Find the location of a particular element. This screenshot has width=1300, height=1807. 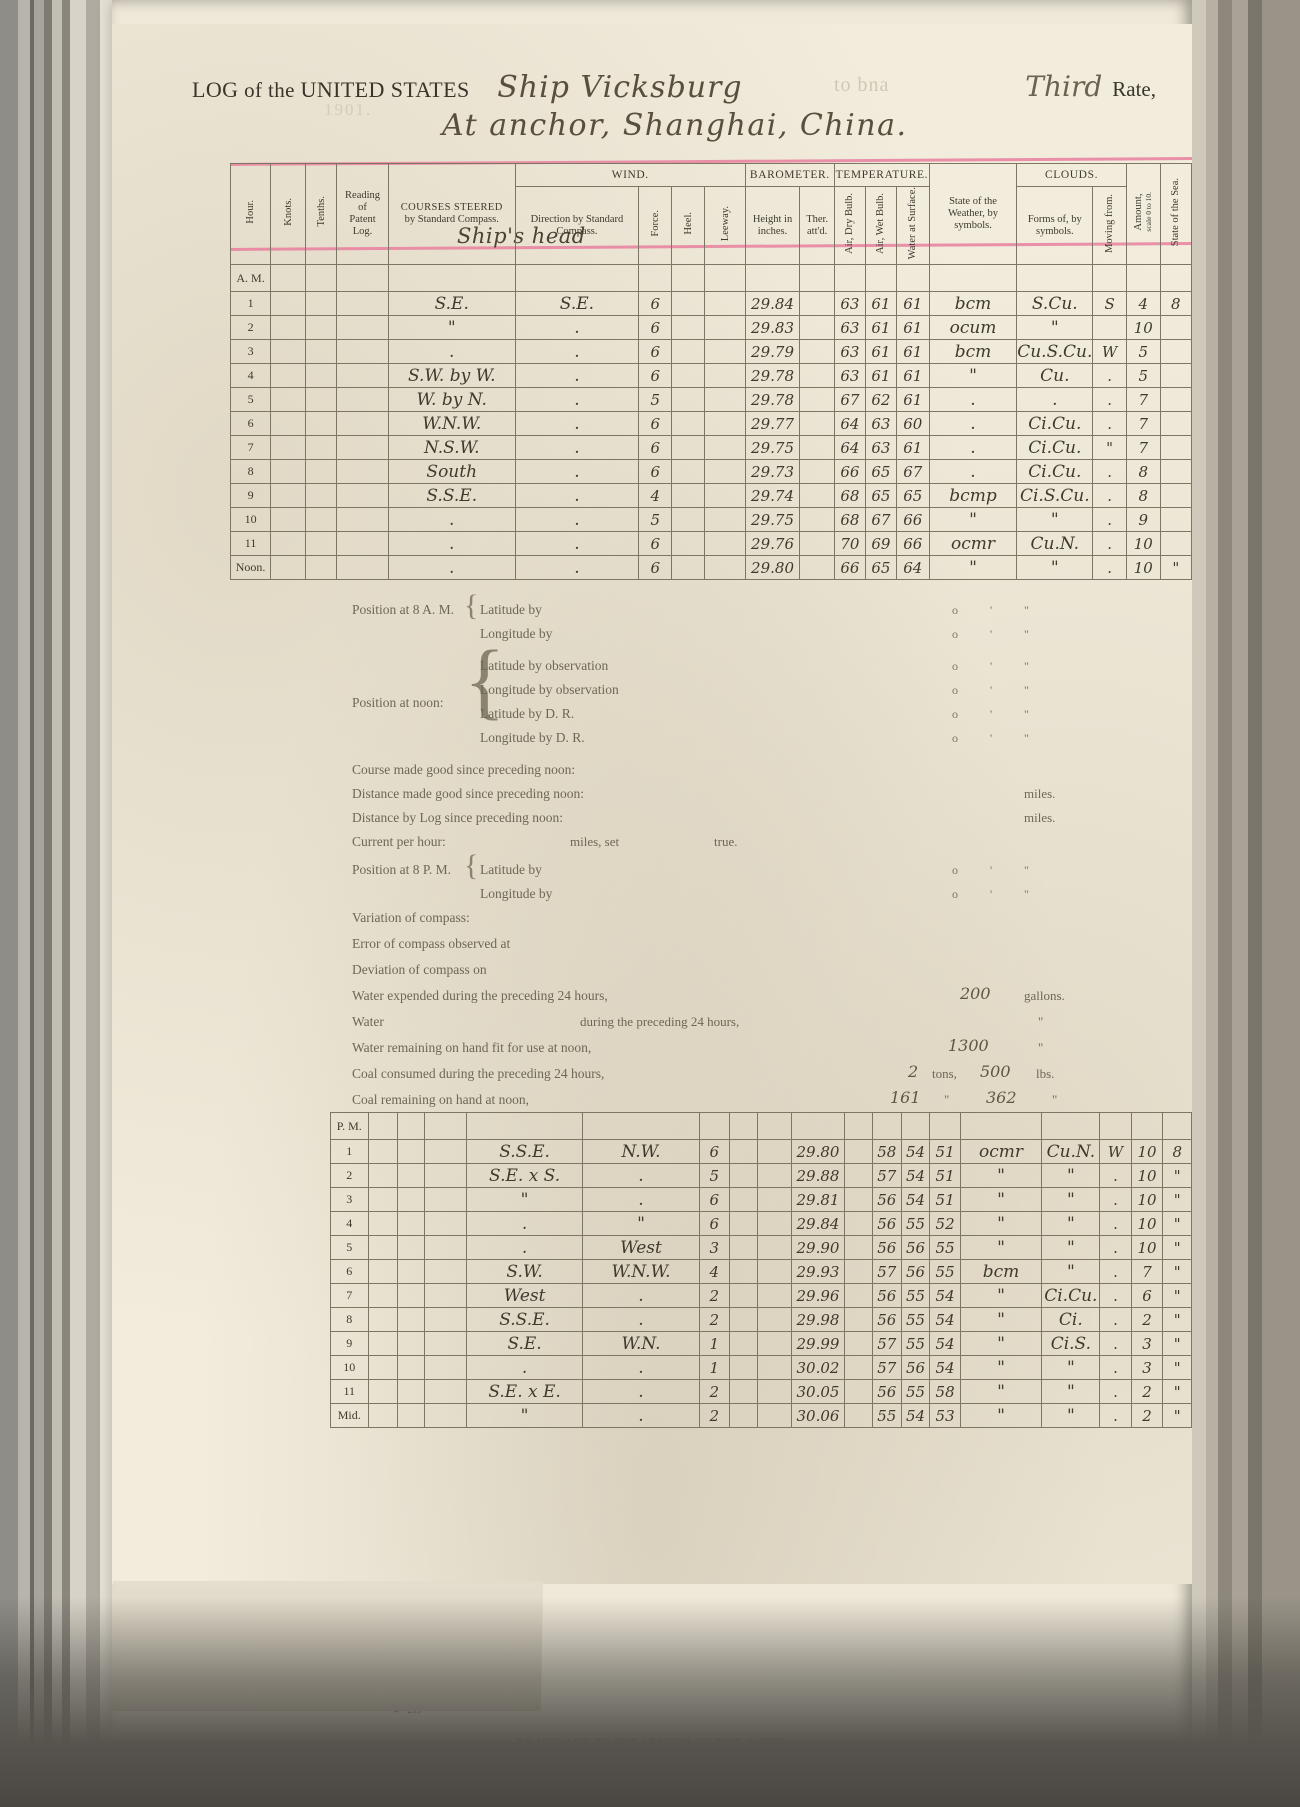

value-water-expended: 200 is located at coordinates (975, 993).